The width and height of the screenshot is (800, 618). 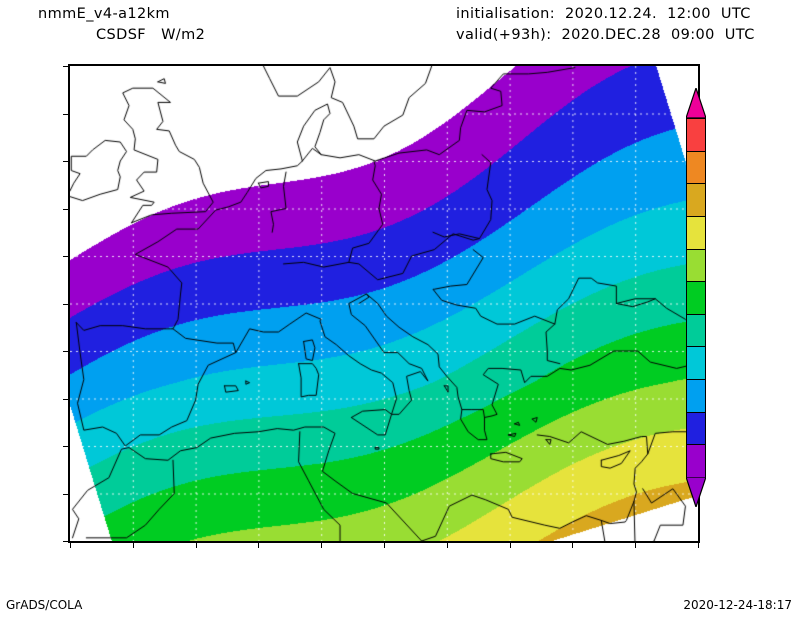 I want to click on initialisation-time: initialisation: 2020.12.24. 12:00 UTC, so click(x=603, y=14).